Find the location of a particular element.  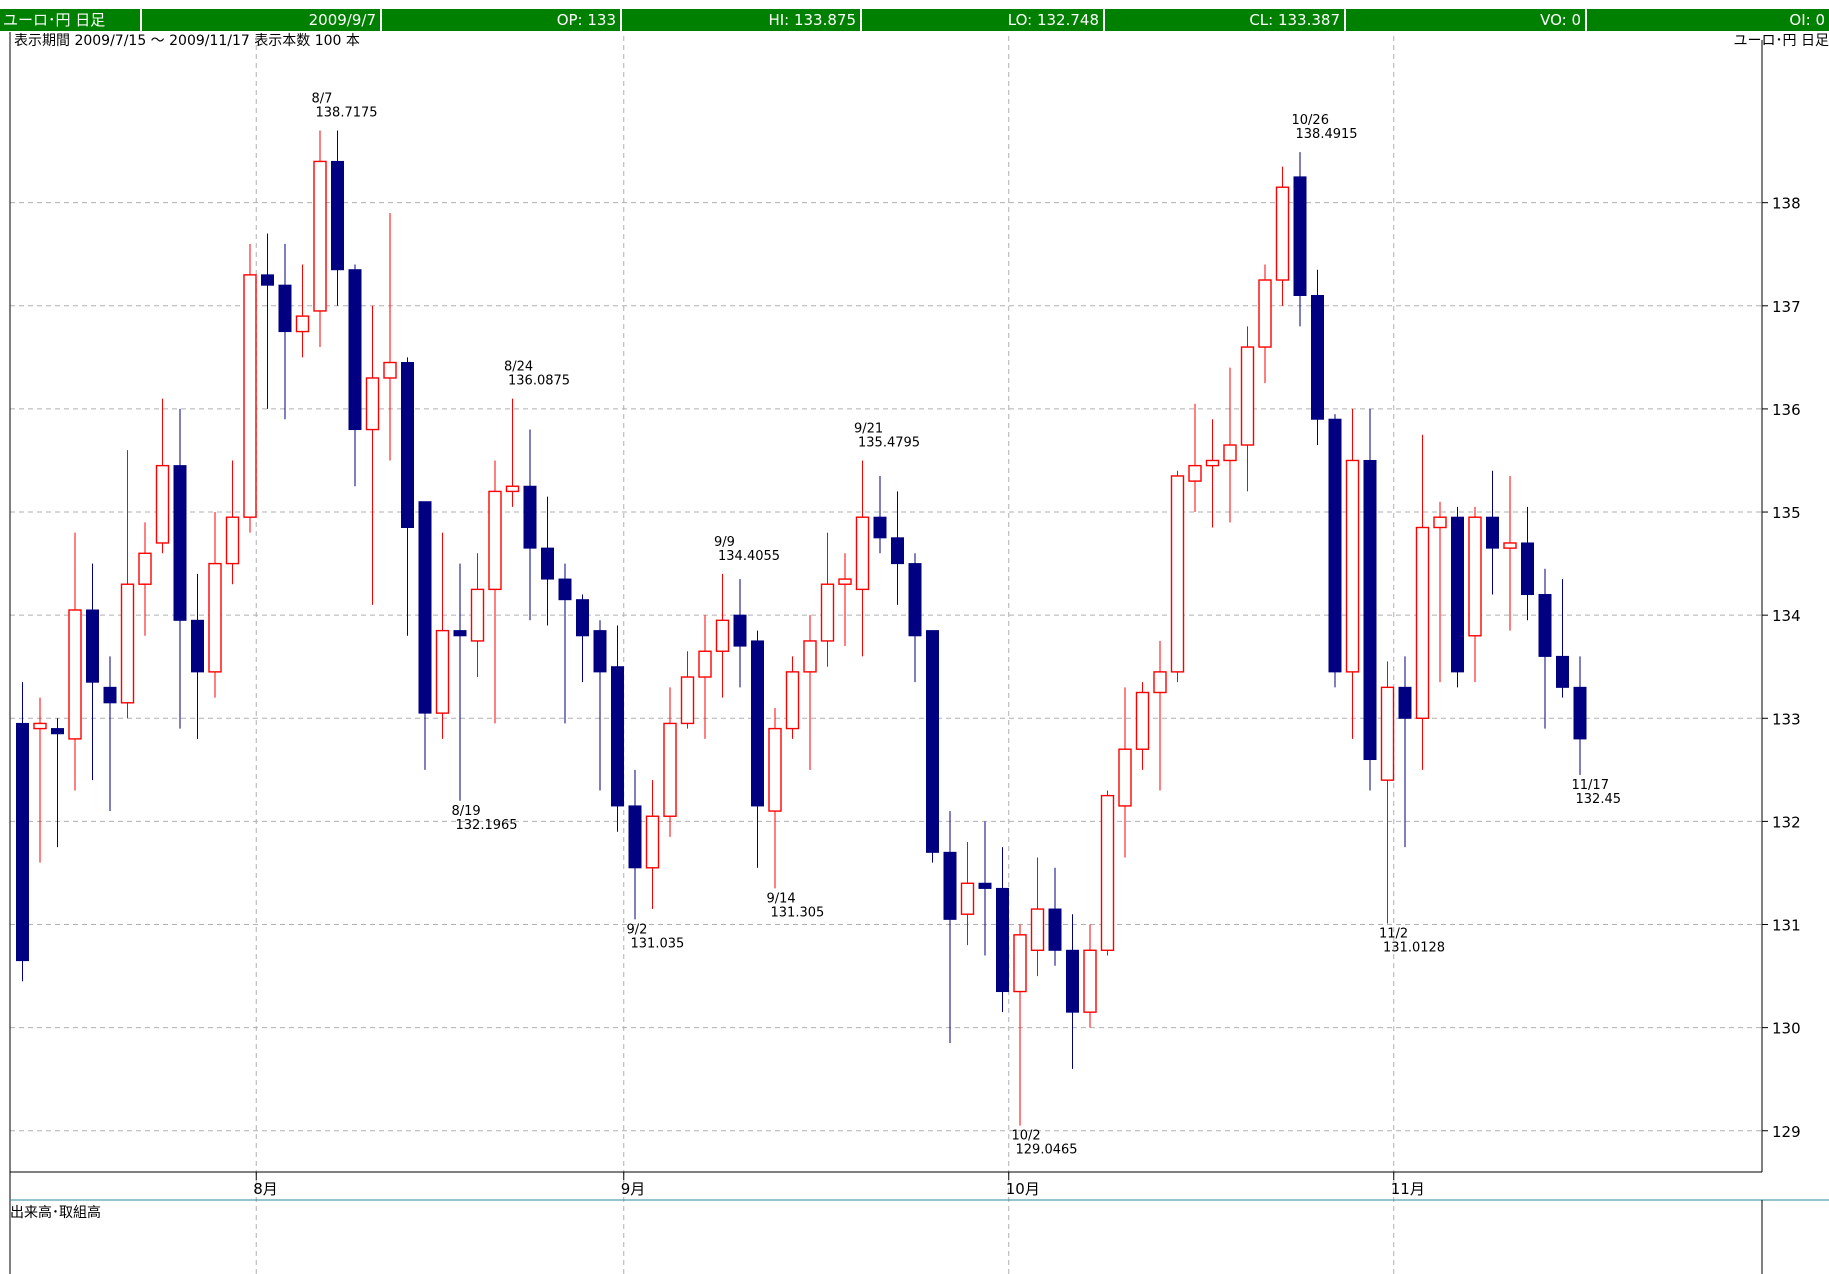

annotation-value: 132.45 is located at coordinates (1599, 799).